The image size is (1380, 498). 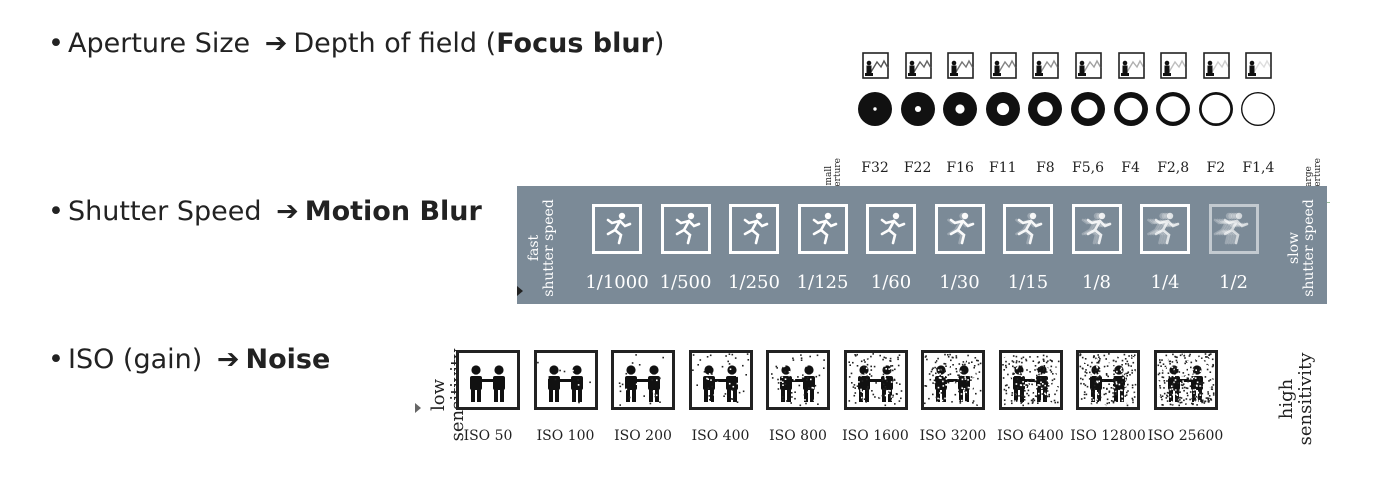 I want to click on iso-level-label: ISO 400, so click(x=720, y=436).